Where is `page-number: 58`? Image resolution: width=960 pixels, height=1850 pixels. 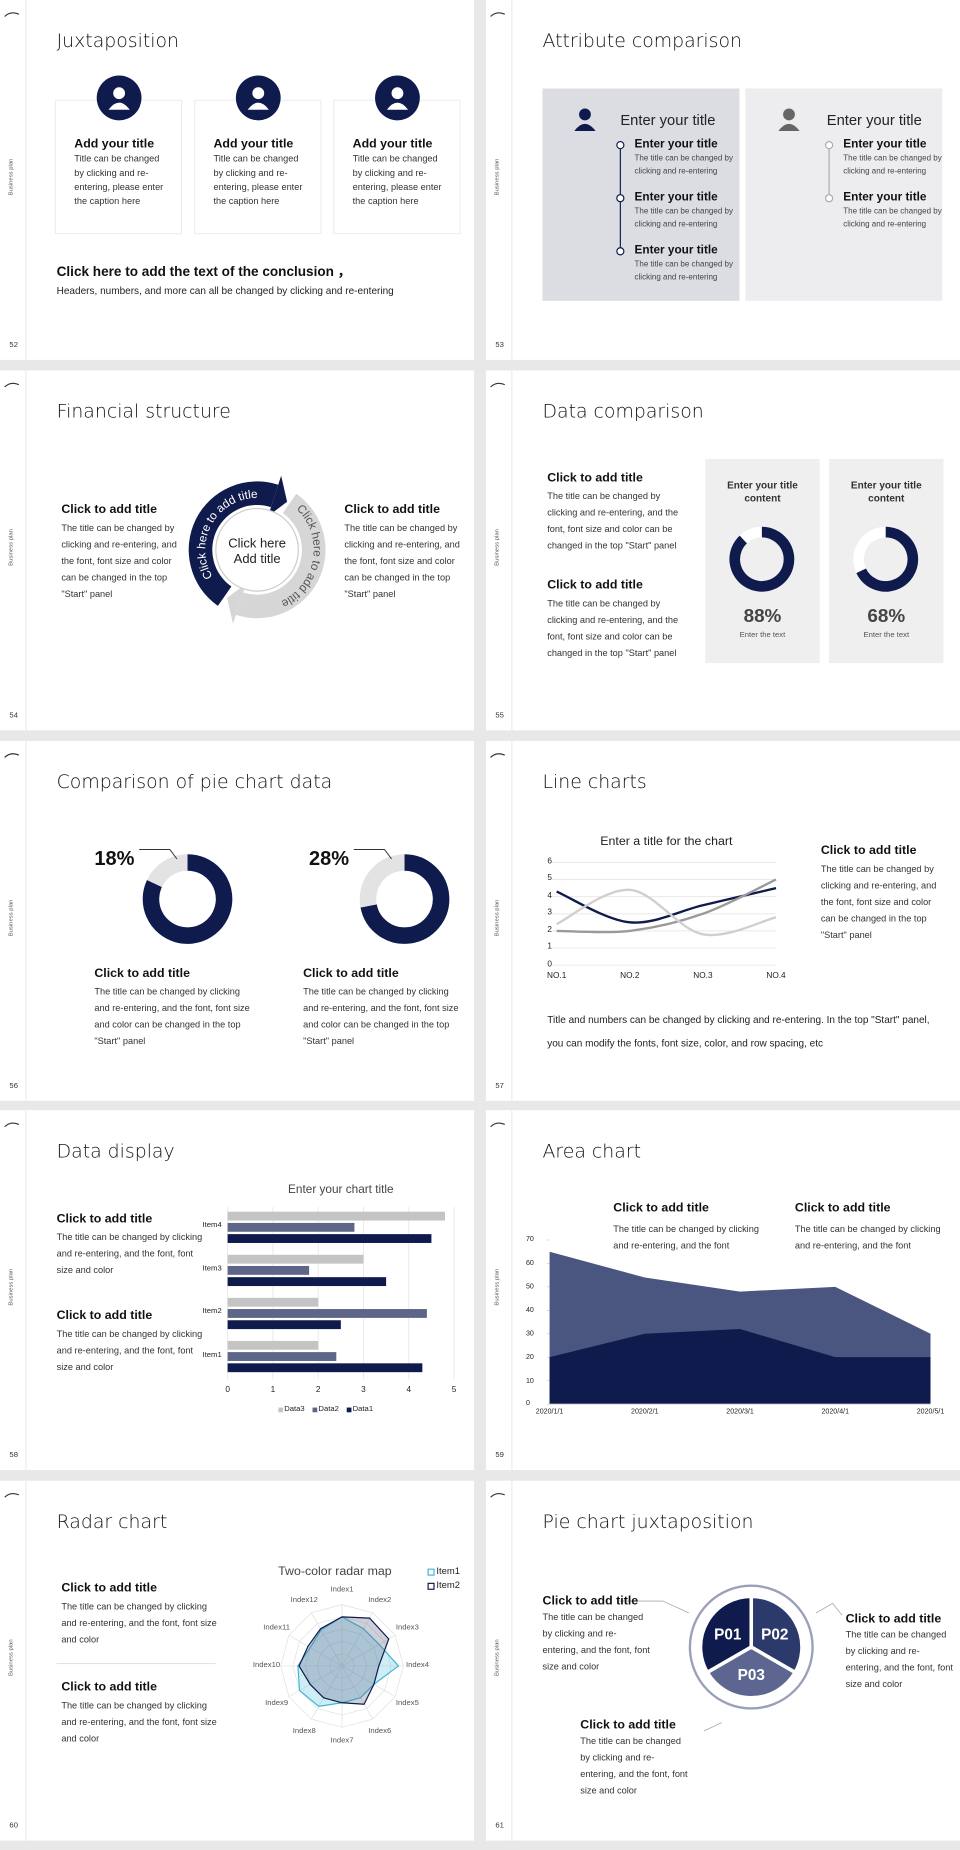 page-number: 58 is located at coordinates (13, 1455).